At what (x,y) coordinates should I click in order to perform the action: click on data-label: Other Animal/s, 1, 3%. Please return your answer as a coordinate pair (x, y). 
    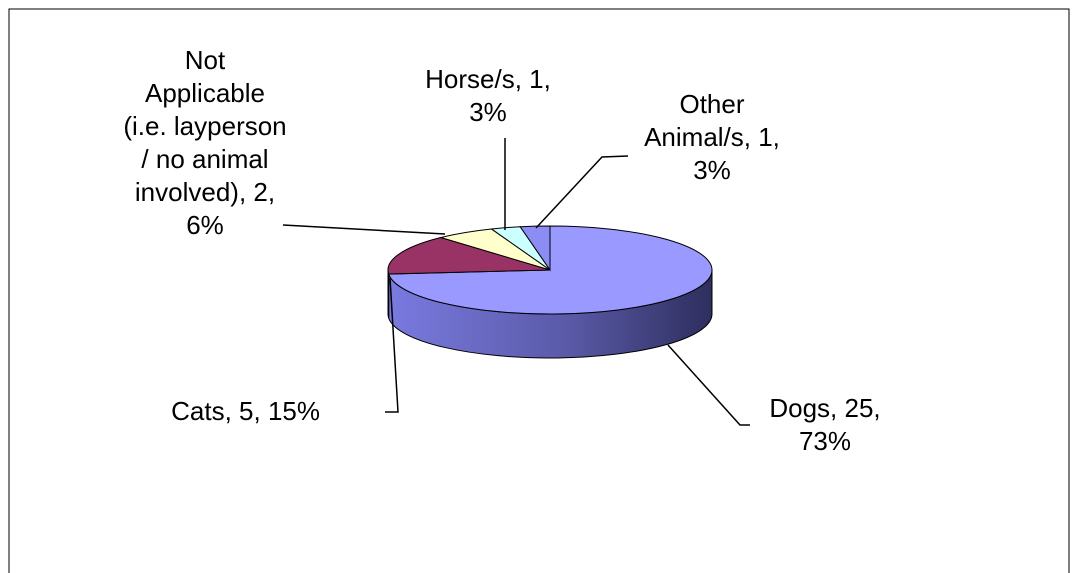
    Looking at the image, I should click on (712, 137).